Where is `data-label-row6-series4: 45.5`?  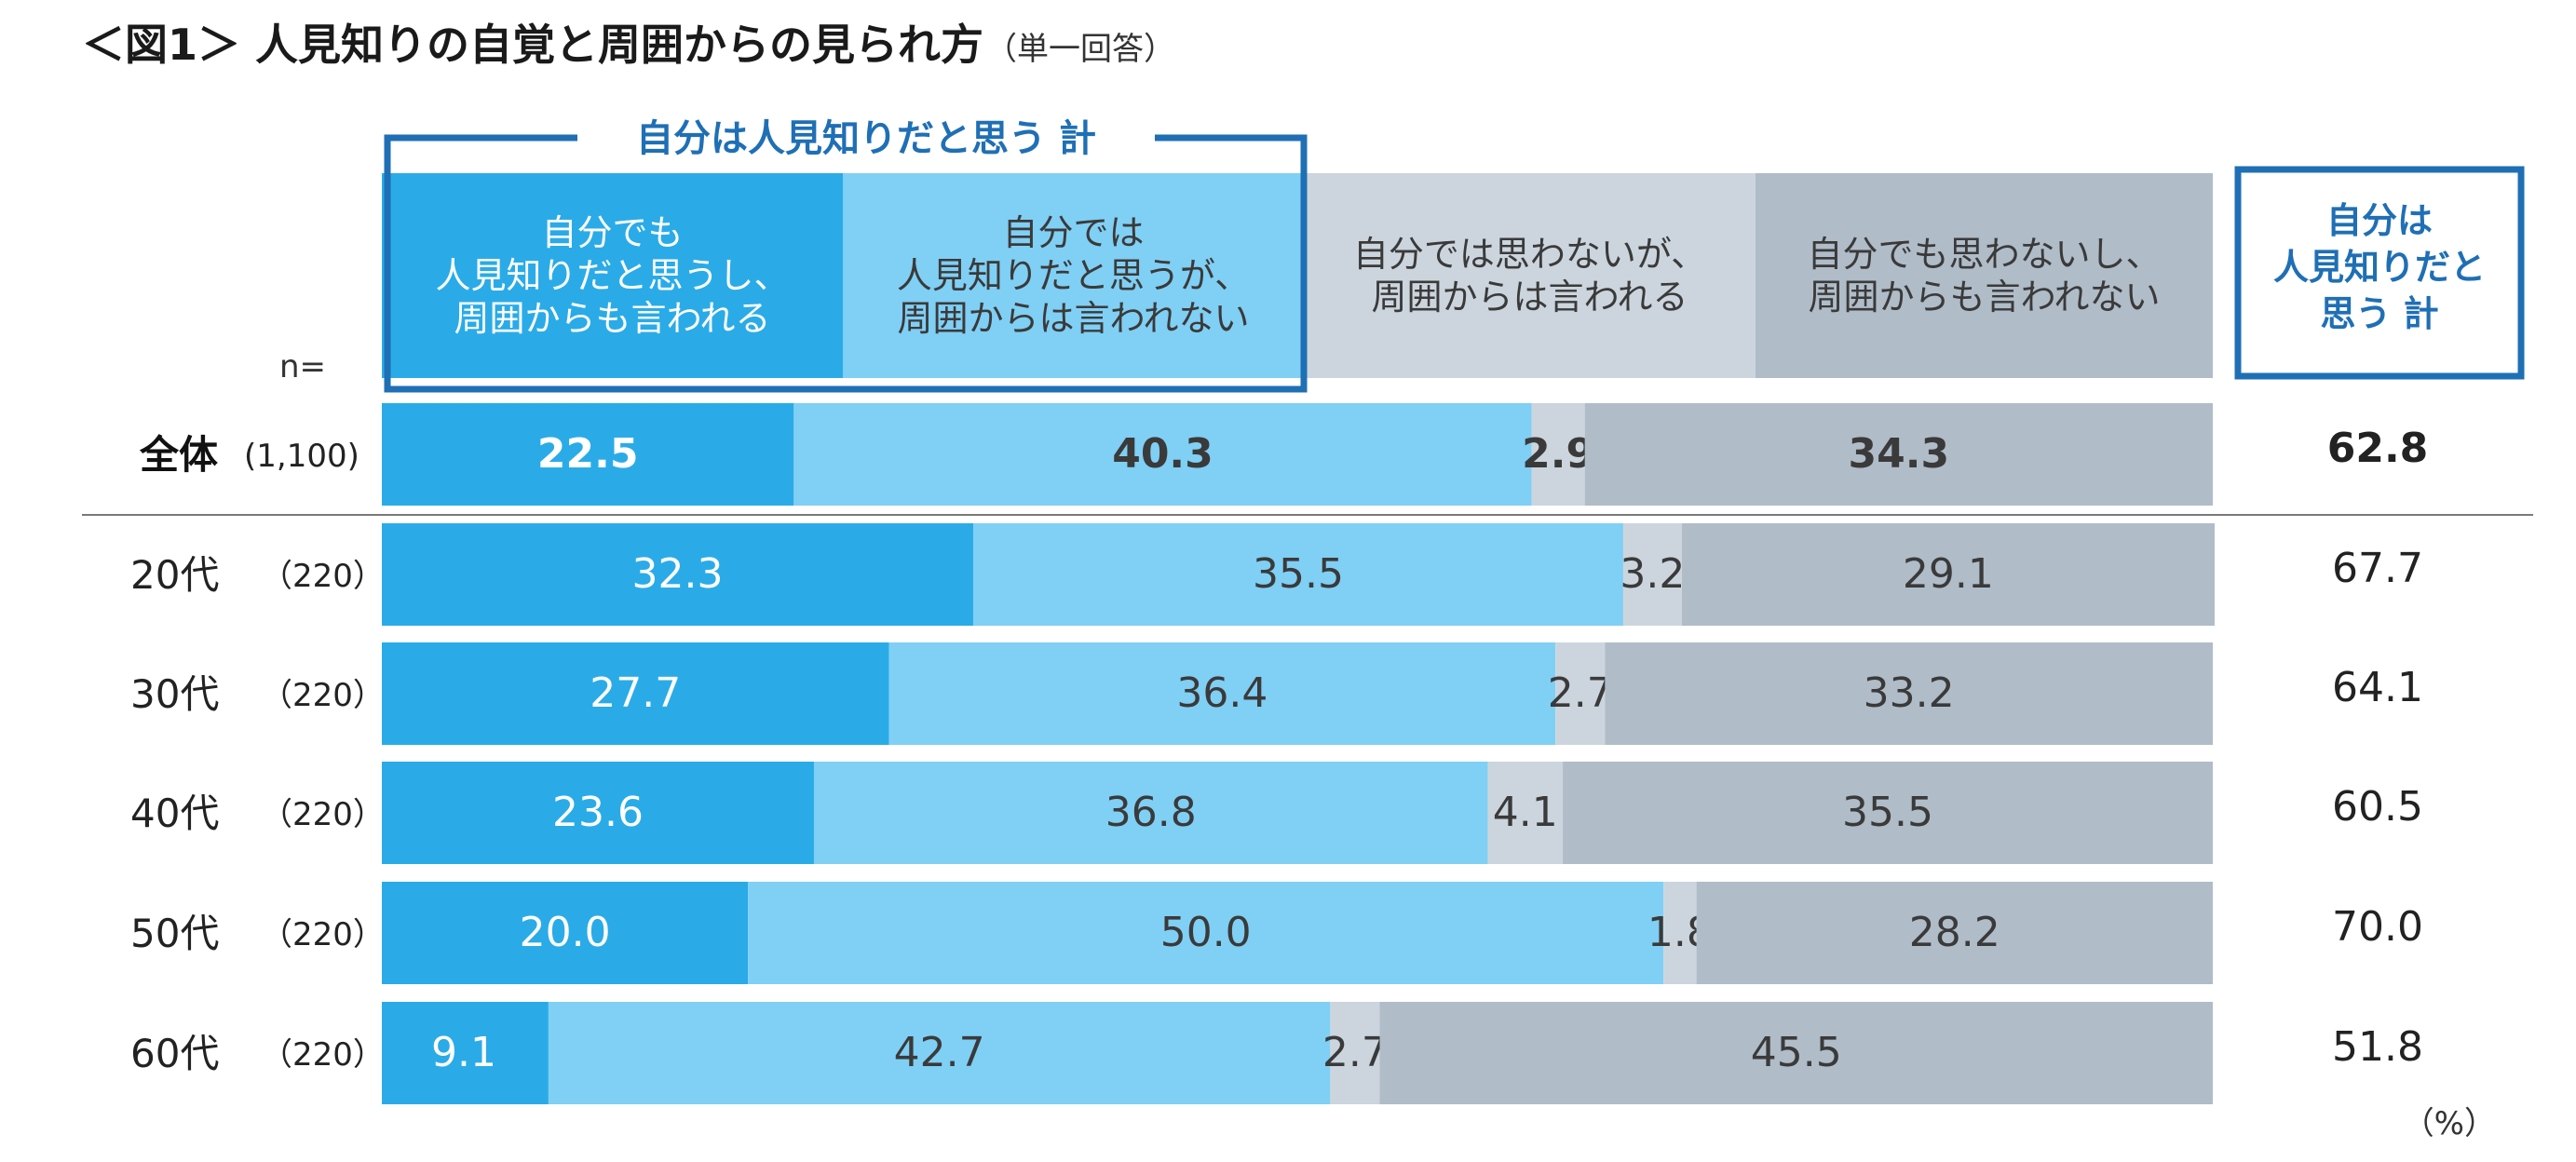 data-label-row6-series4: 45.5 is located at coordinates (1796, 1052).